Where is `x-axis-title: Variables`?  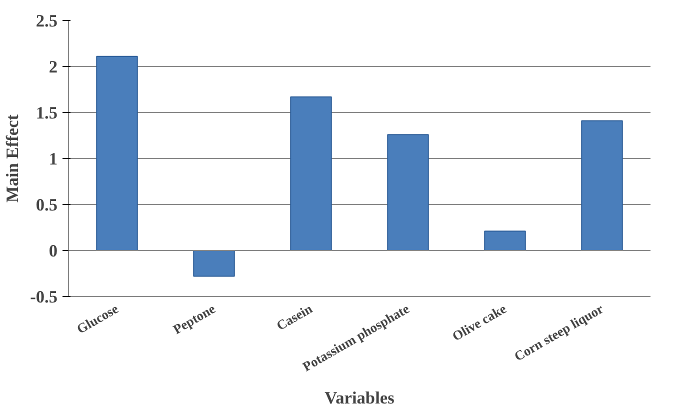
x-axis-title: Variables is located at coordinates (359, 398).